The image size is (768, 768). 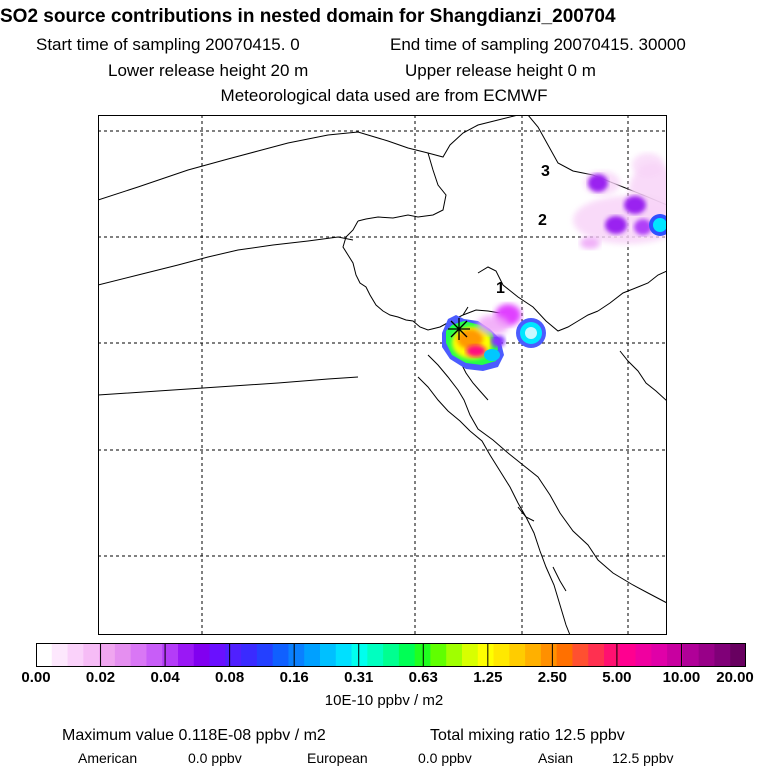 What do you see at coordinates (488, 677) in the screenshot?
I see `colorbar-tick-label: 1.25` at bounding box center [488, 677].